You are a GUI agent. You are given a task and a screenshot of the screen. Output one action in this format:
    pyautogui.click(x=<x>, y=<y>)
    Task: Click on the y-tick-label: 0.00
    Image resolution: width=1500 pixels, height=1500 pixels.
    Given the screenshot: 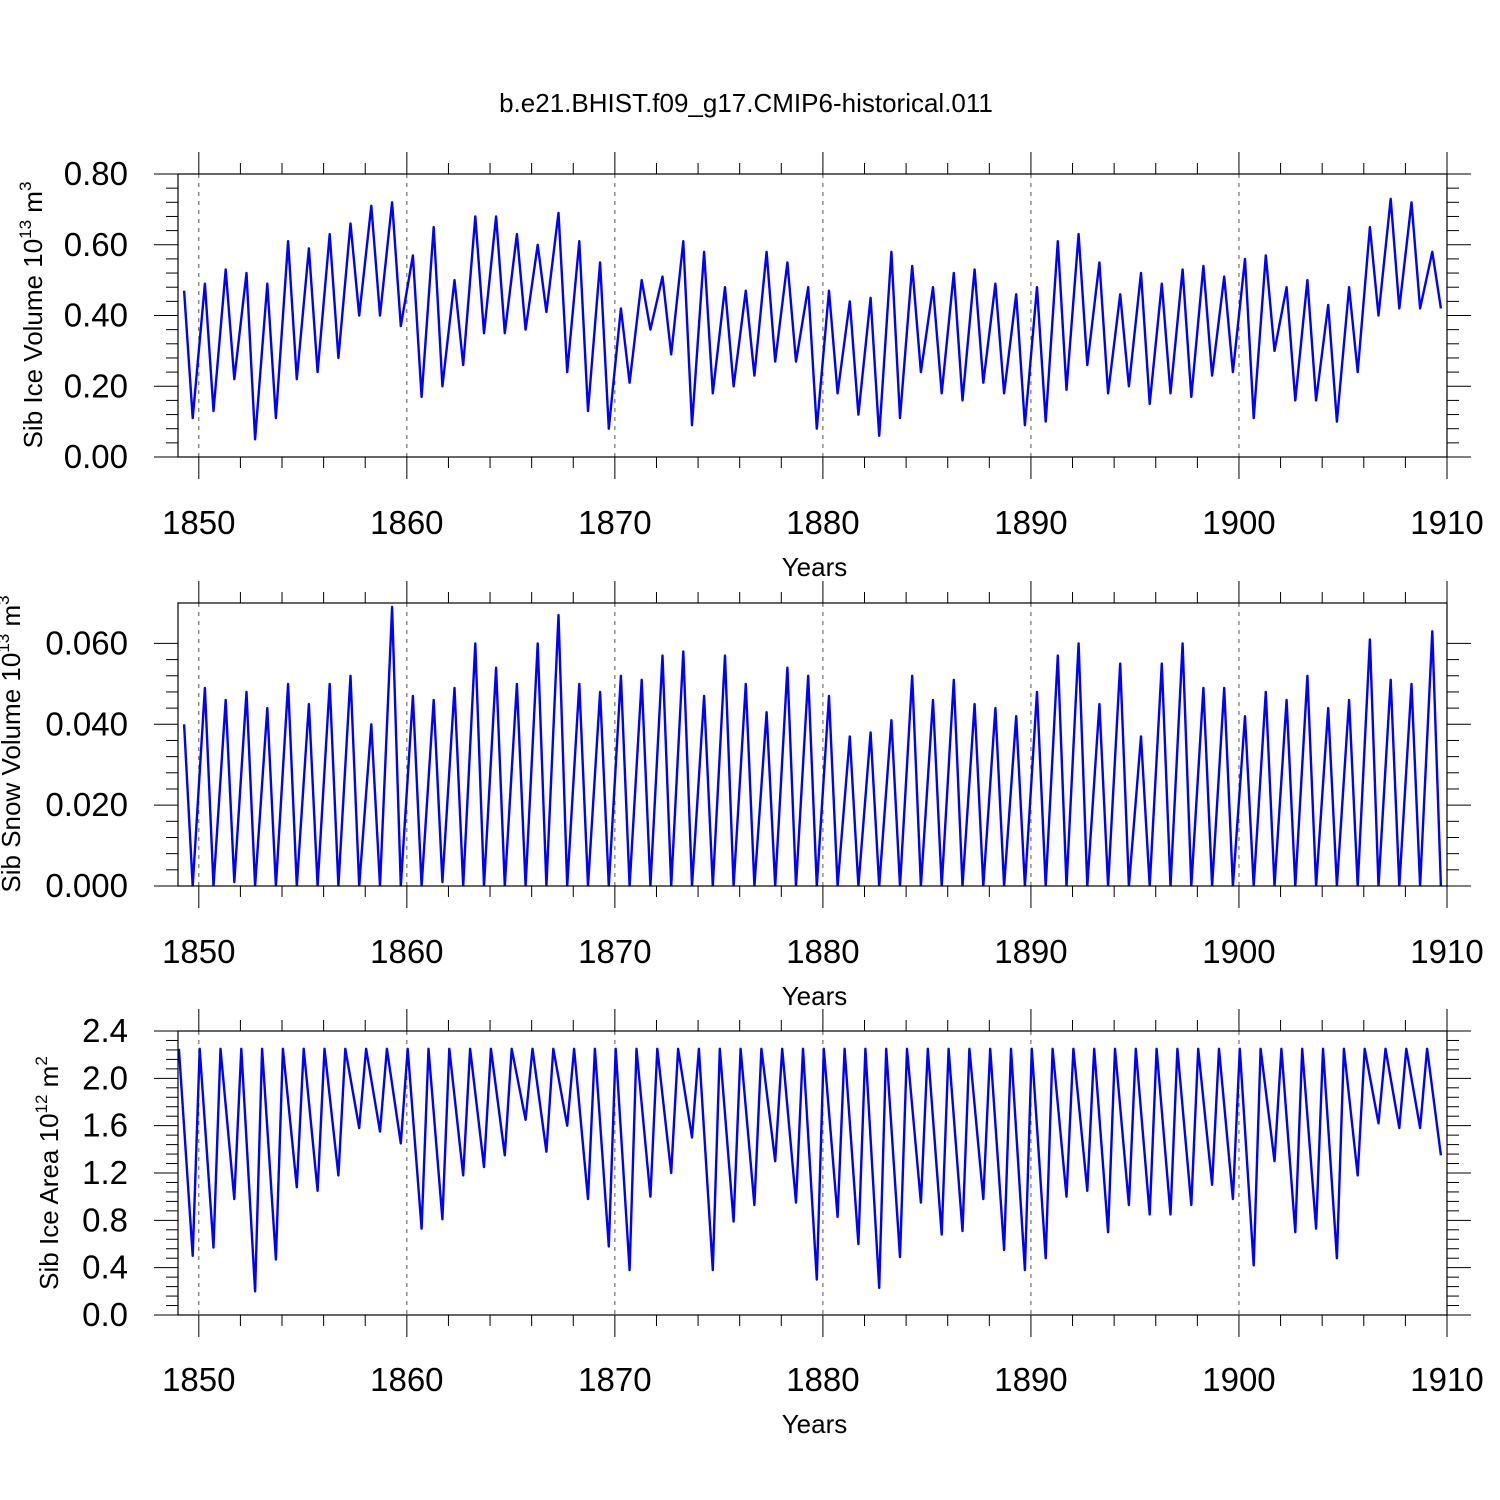 What is the action you would take?
    pyautogui.click(x=96, y=456)
    